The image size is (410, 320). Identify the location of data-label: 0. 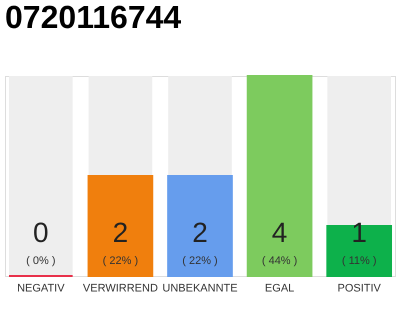
(41, 232).